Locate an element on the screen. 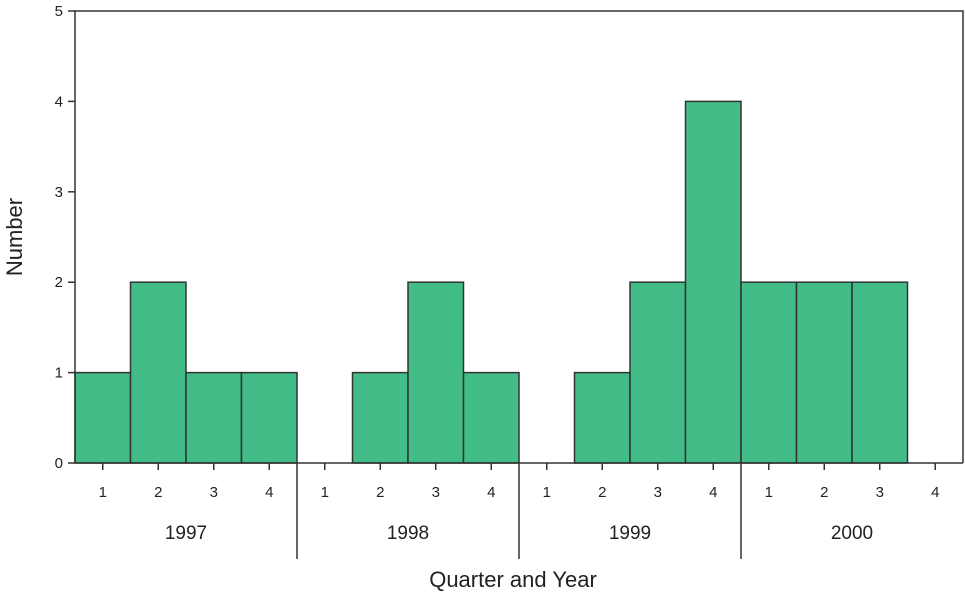 This screenshot has width=965, height=593. bar-1997-q3 is located at coordinates (214, 417).